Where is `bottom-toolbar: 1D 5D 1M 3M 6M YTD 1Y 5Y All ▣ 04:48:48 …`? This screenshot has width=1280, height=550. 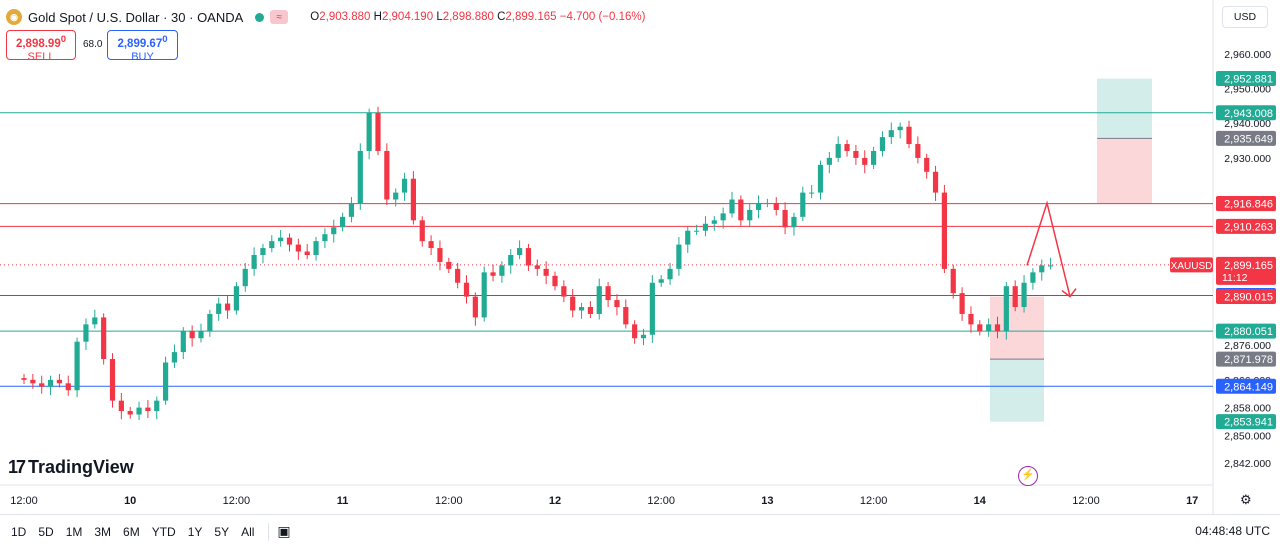 bottom-toolbar: 1D 5D 1M 3M 6M YTD 1Y 5Y All ▣ 04:48:48 … is located at coordinates (640, 531).